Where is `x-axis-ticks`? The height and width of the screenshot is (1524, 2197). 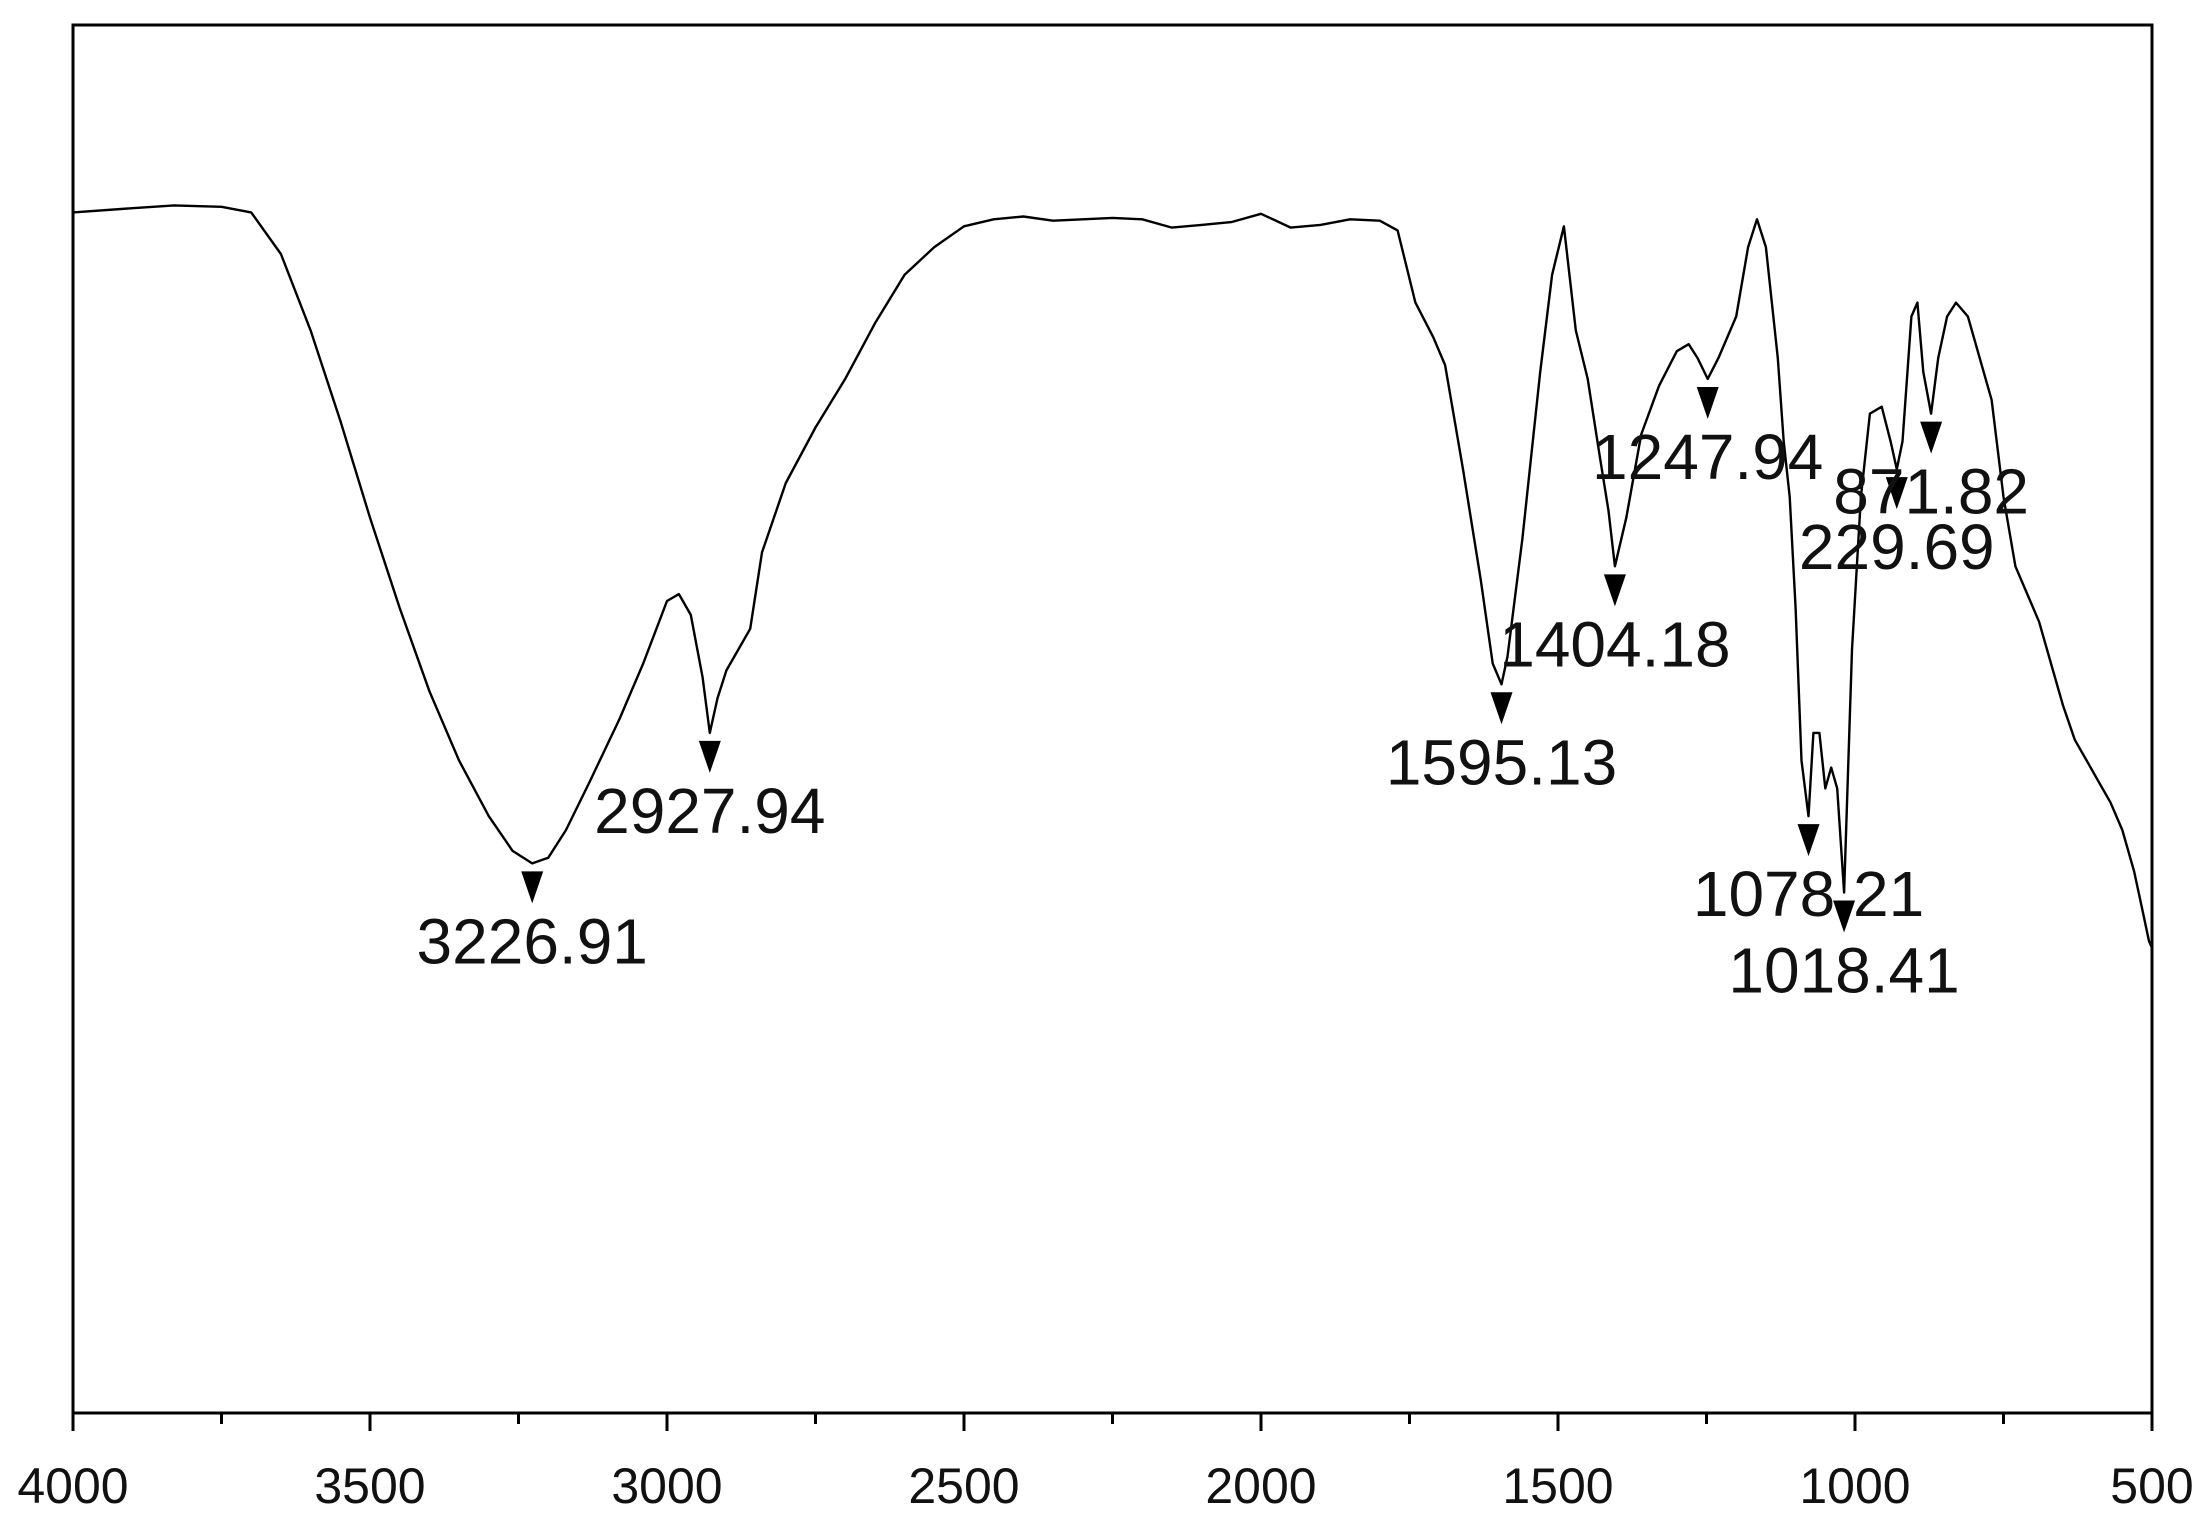
x-axis-ticks is located at coordinates (1112, 1422).